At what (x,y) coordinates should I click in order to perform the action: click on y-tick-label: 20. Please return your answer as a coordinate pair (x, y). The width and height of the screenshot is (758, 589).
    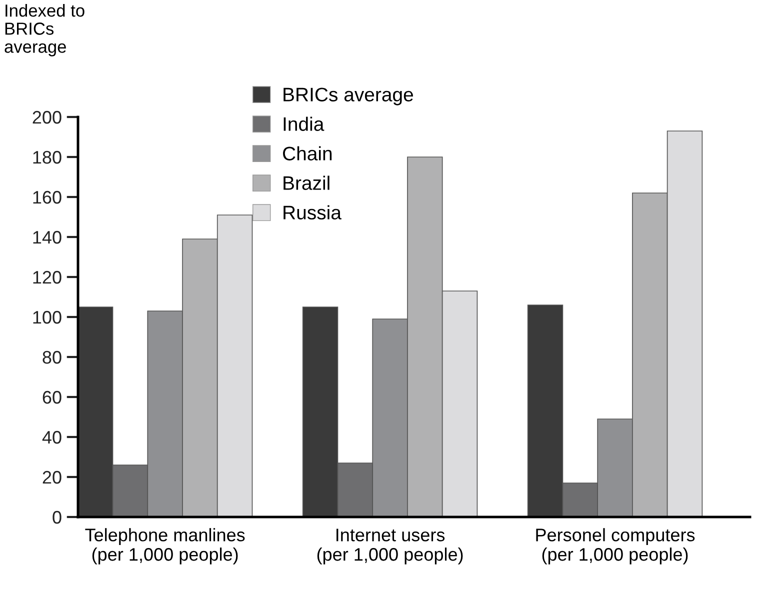
    Looking at the image, I should click on (52, 477).